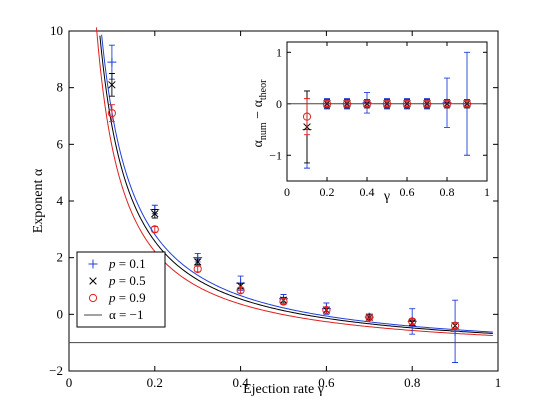 Image resolution: width=553 pixels, height=415 pixels. I want to click on legend-label: p = 0.5, so click(127, 280).